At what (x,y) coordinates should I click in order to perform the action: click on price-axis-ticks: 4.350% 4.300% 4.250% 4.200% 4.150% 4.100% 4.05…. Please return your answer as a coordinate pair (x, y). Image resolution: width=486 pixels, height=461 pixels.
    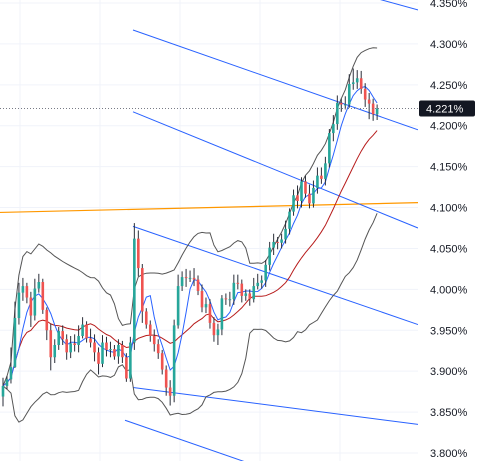
    Looking at the image, I should click on (449, 230).